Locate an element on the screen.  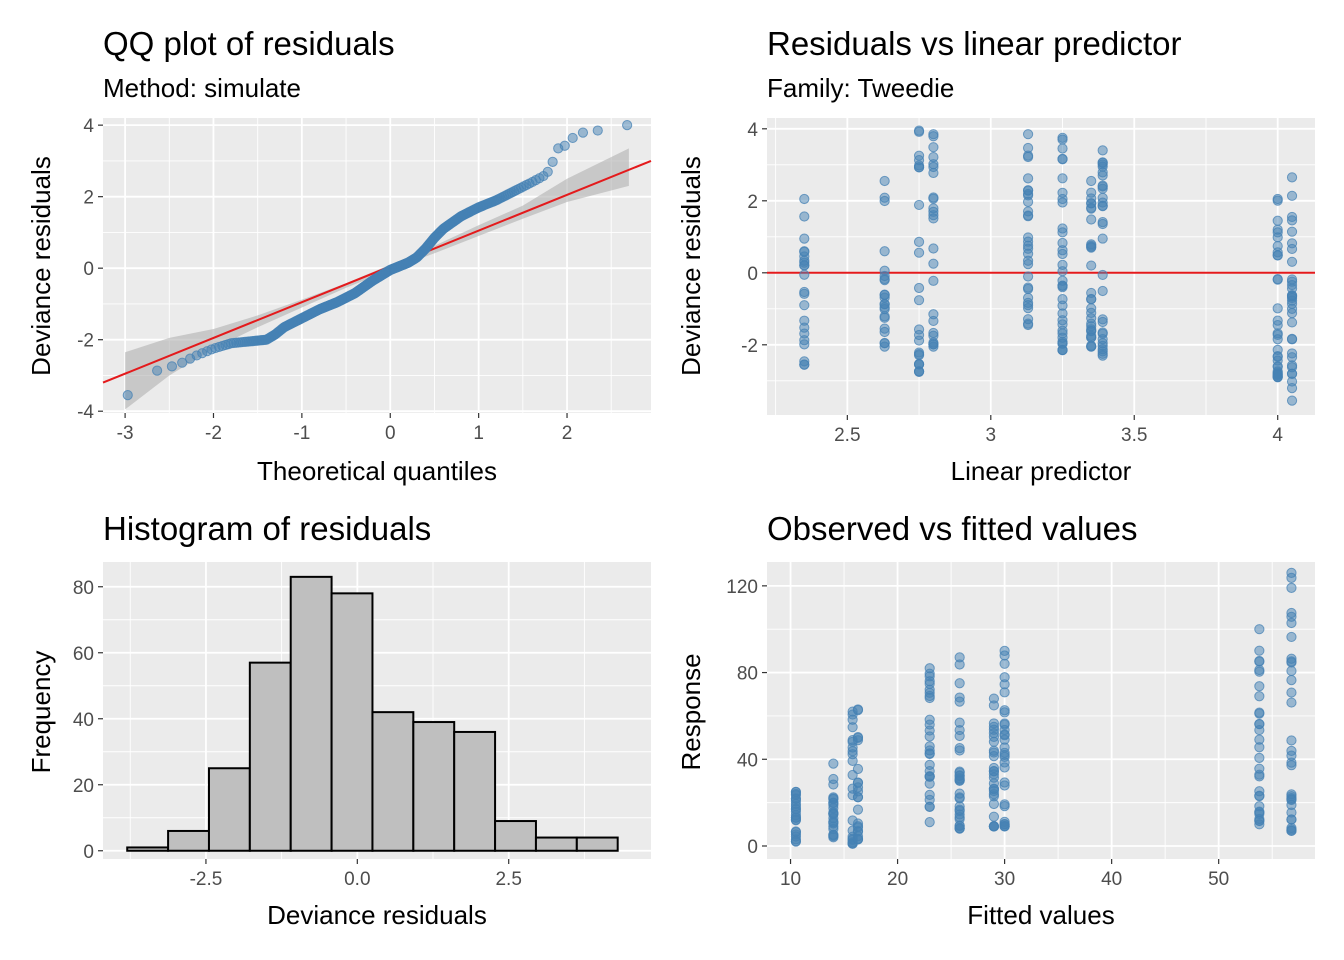
histogram-axes: -2.5 0.0 2.5 0 20 40 60 80 is located at coordinates (297, 734).